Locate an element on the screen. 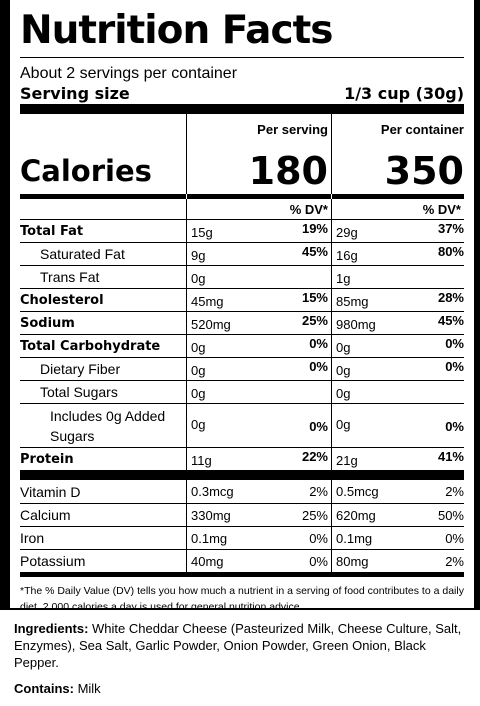 The width and height of the screenshot is (480, 706). serving-size-row: Serving size 1/3 cup (30g) is located at coordinates (242, 94).